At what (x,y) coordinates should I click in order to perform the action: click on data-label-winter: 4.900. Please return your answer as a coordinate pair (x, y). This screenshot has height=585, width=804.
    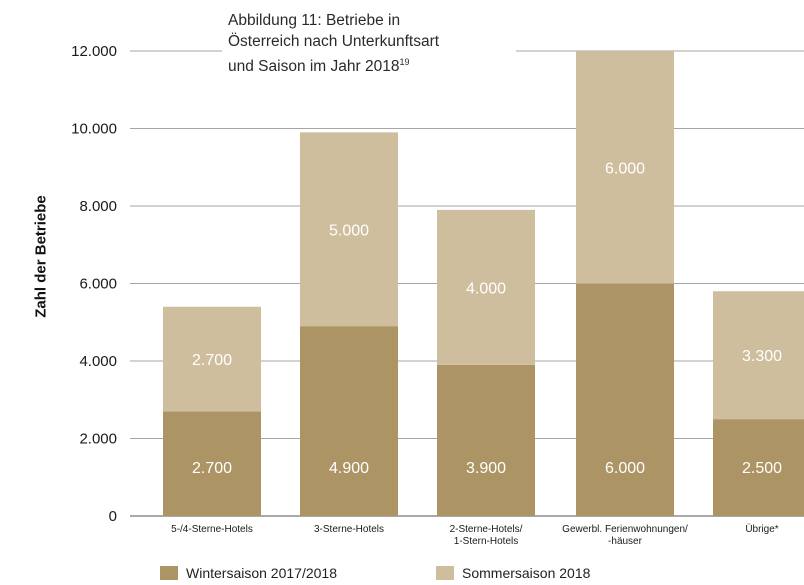
    Looking at the image, I should click on (349, 468).